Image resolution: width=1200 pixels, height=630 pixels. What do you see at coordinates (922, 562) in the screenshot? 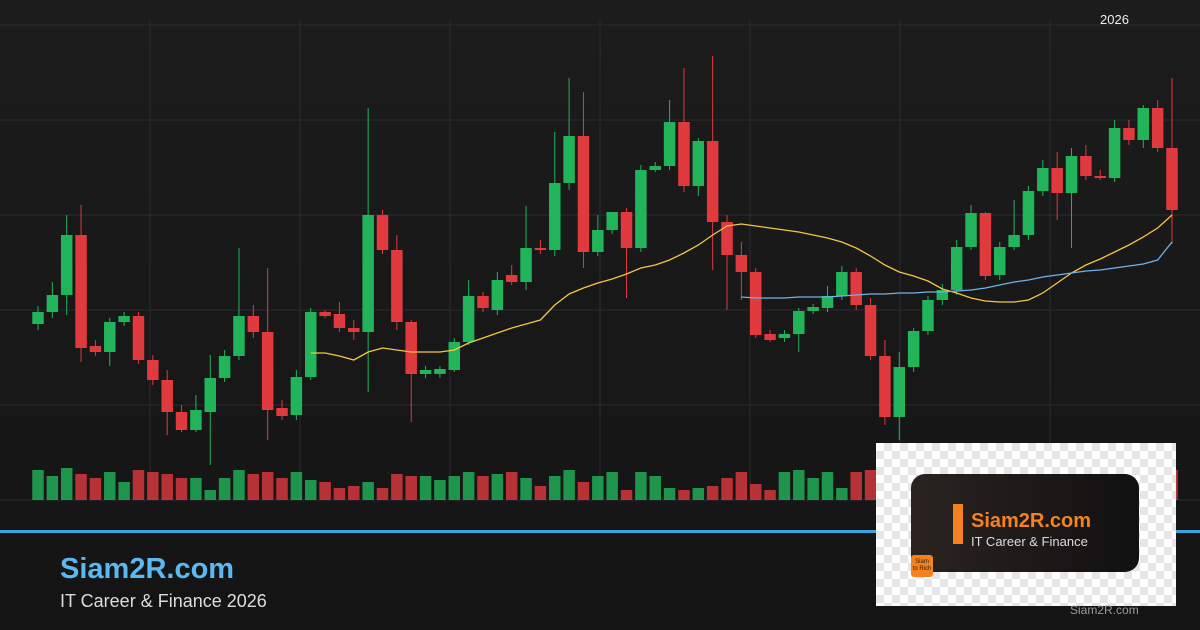
I see `icon-line: Siam` at bounding box center [922, 562].